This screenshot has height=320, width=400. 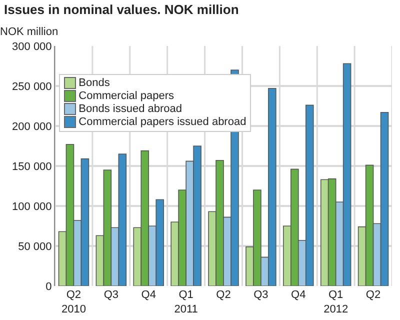 I want to click on legend-label: Bonds issued abroad, so click(x=130, y=109).